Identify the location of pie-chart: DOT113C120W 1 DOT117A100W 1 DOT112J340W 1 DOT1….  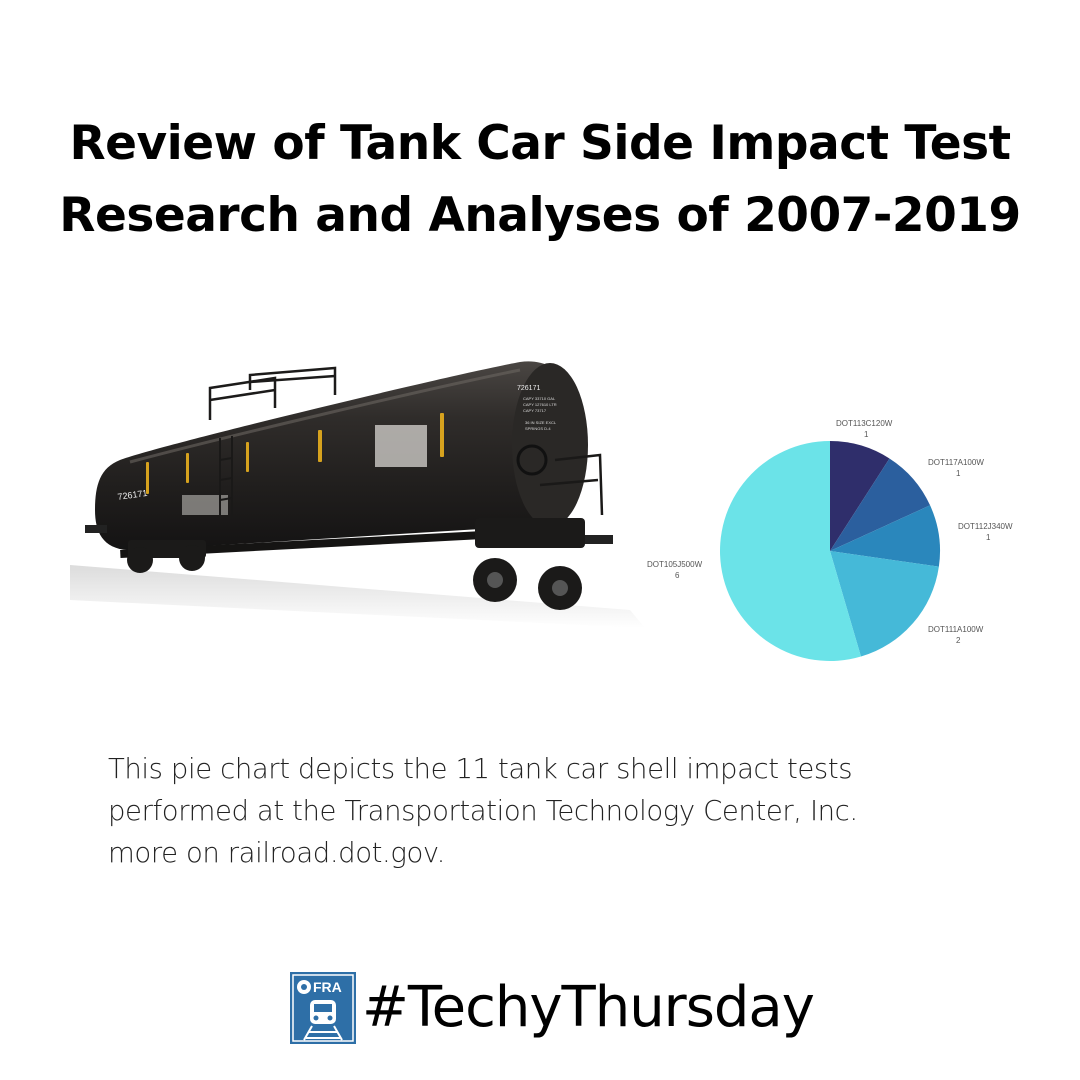
(830, 540).